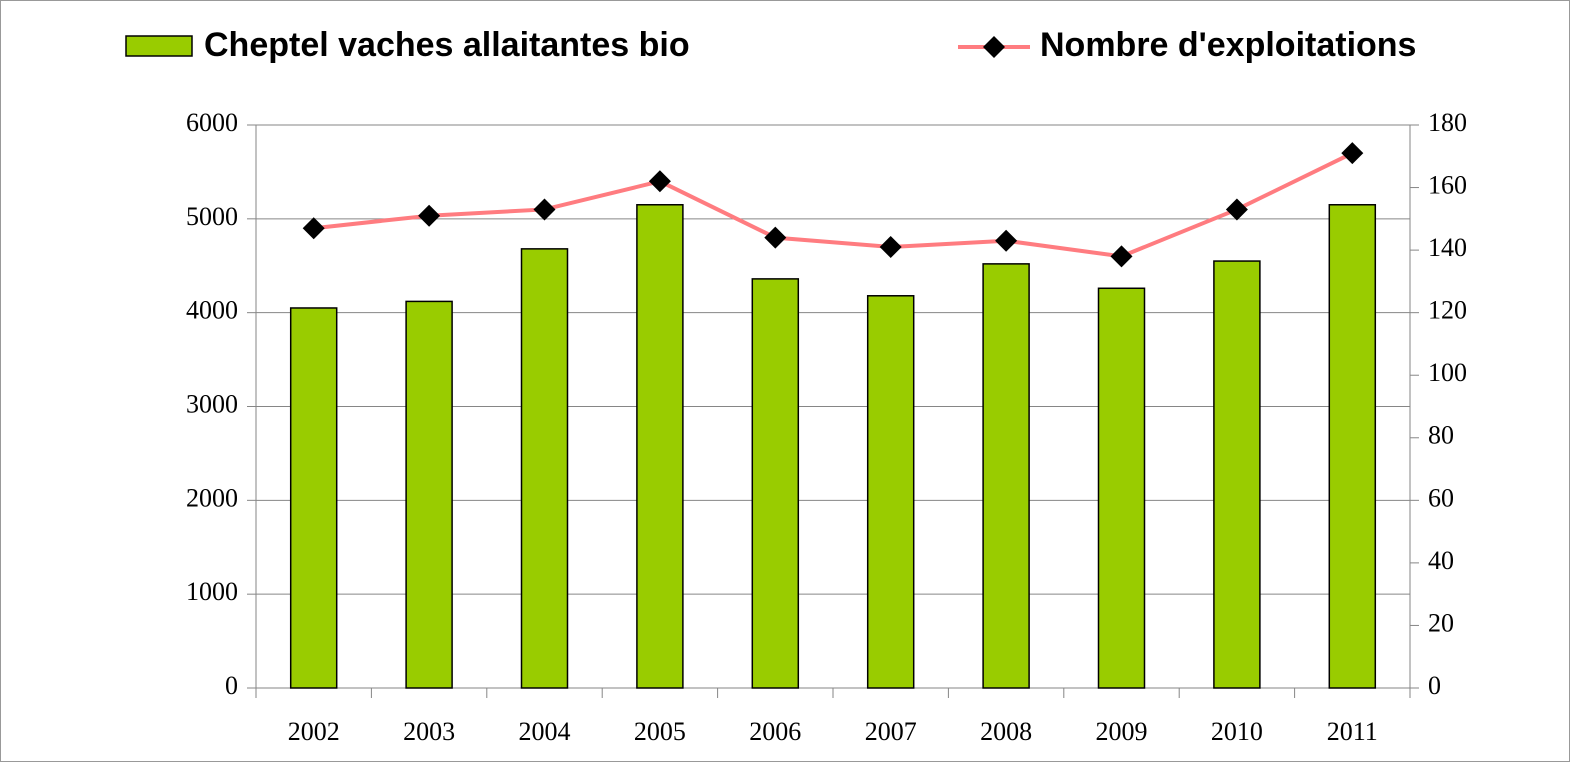 This screenshot has width=1570, height=762. I want to click on x-tick-label: 2003, so click(429, 731).